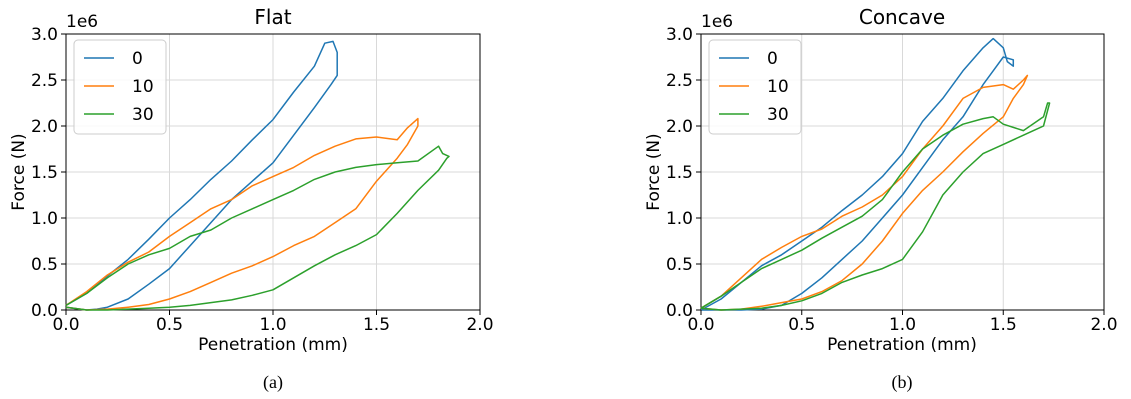  I want to click on caption-a: (a), so click(273, 382).